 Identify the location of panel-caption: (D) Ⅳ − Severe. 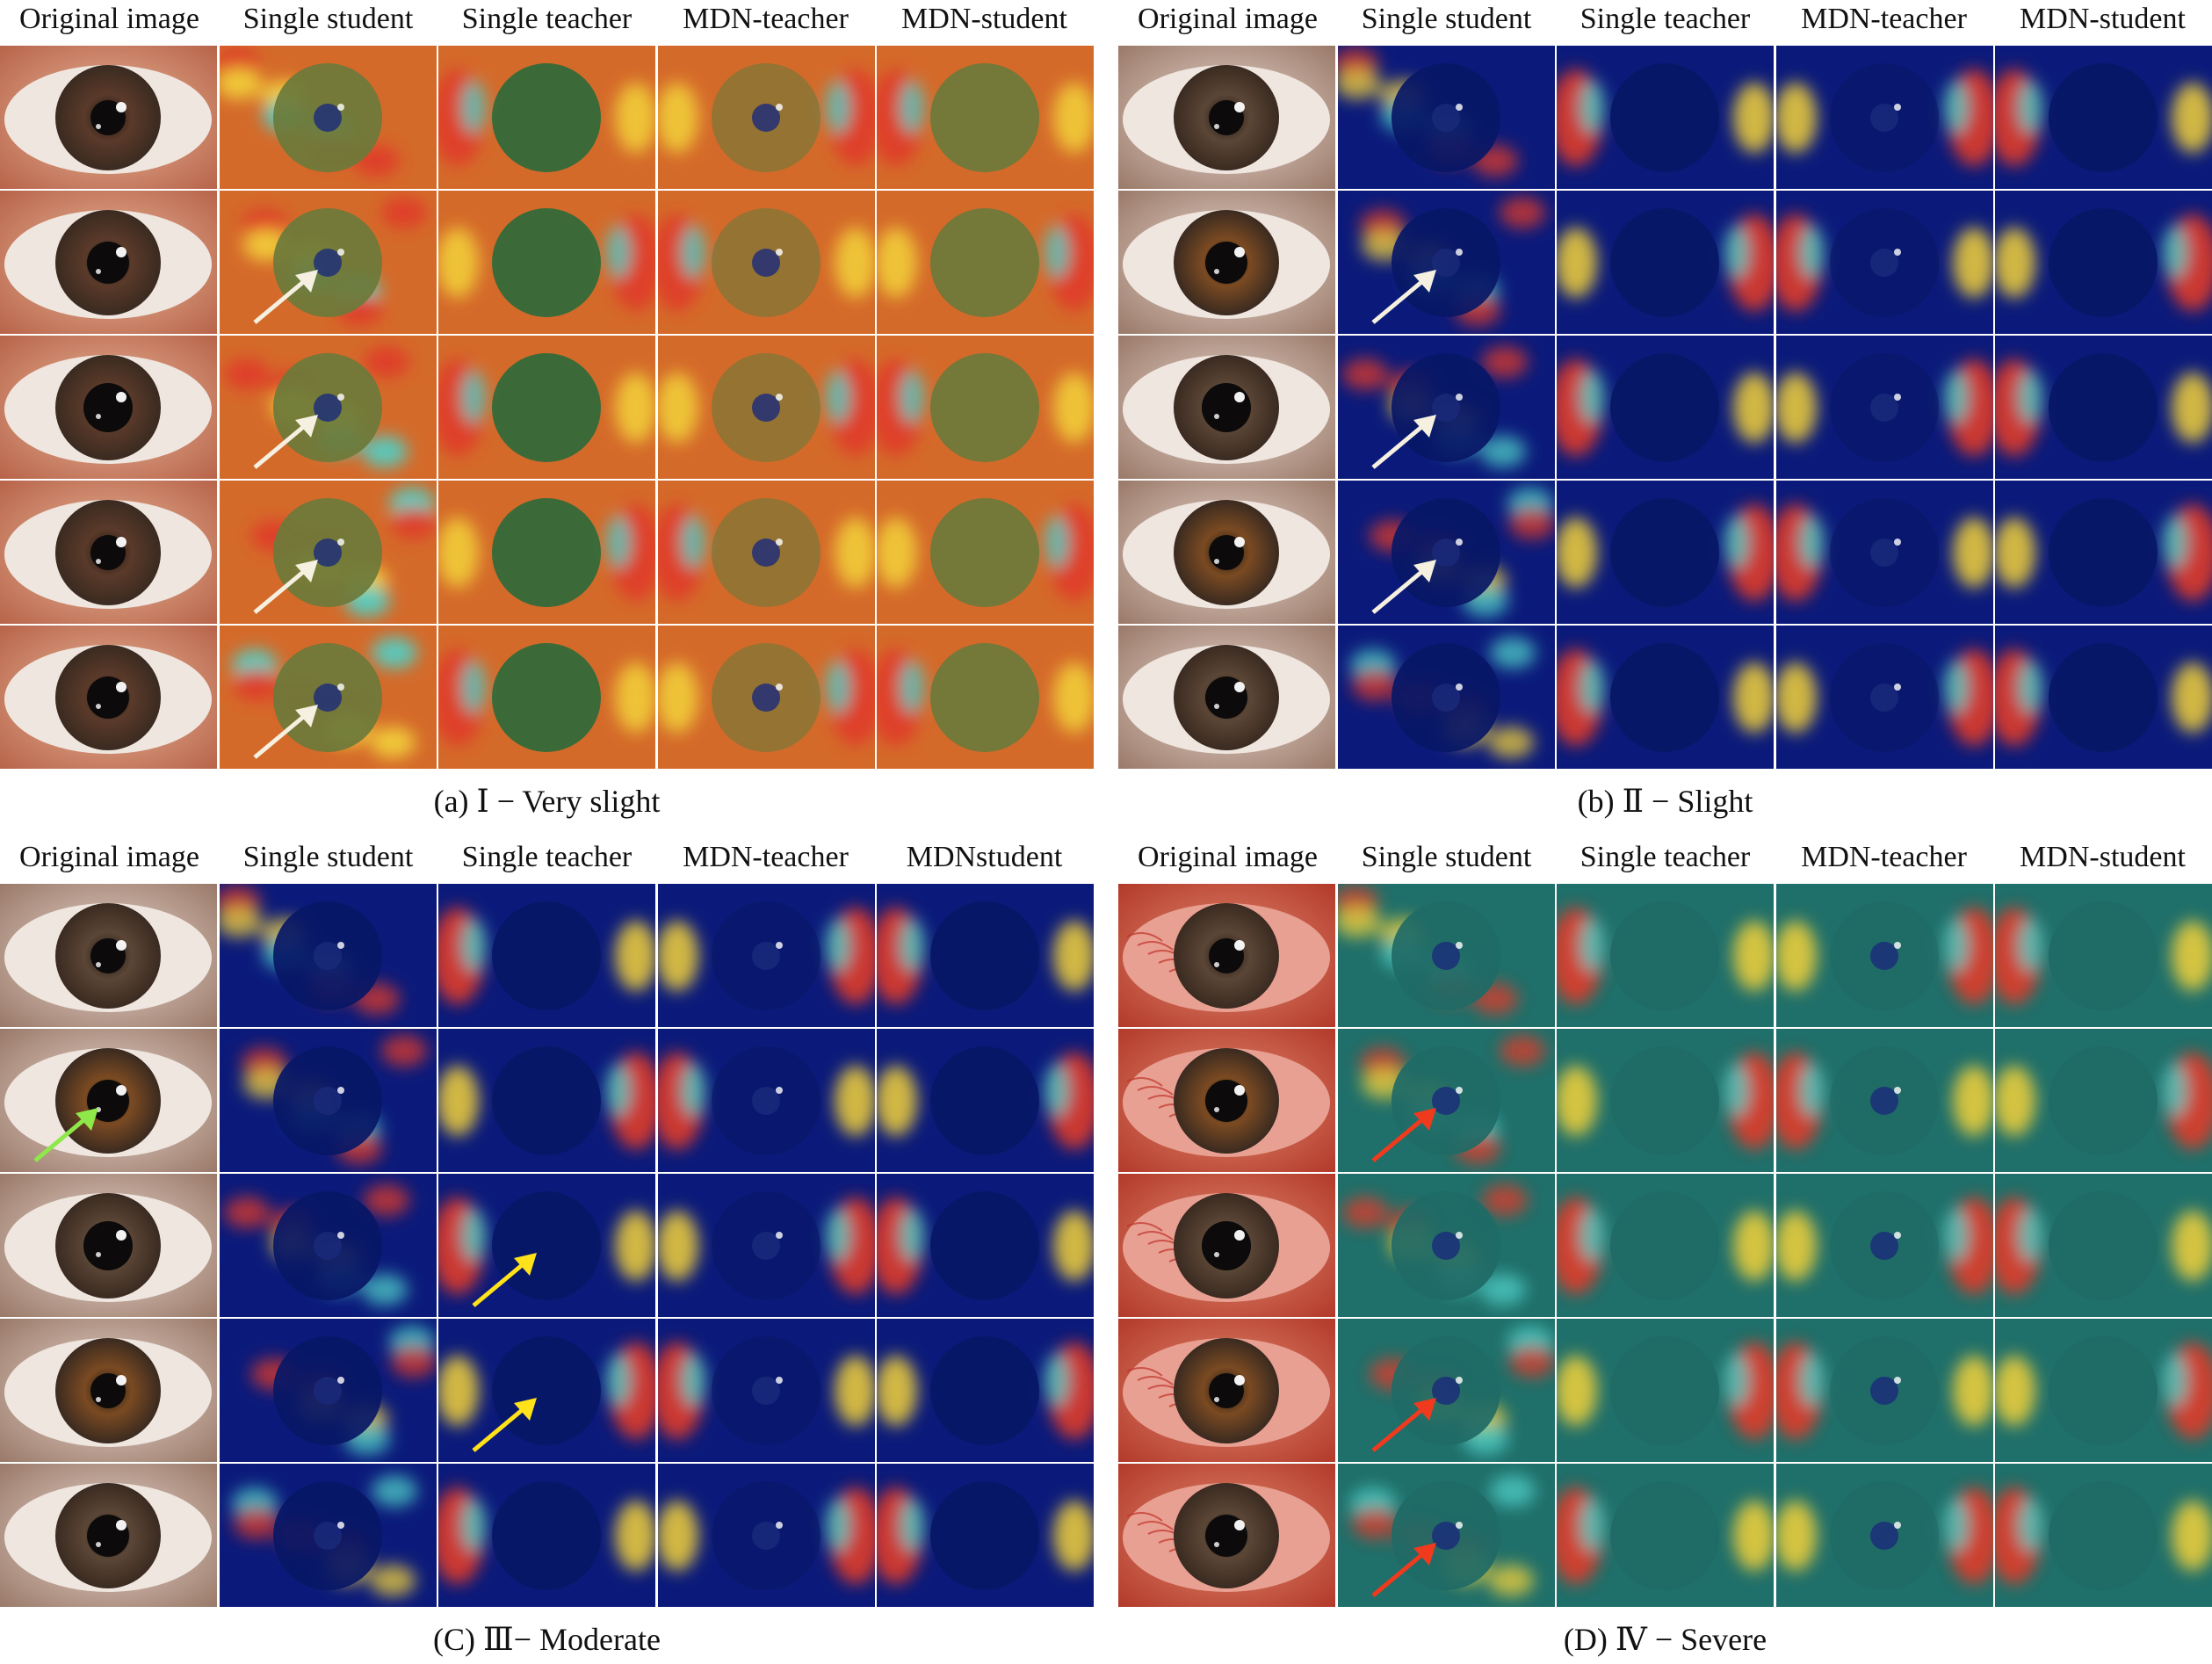
(1665, 1639).